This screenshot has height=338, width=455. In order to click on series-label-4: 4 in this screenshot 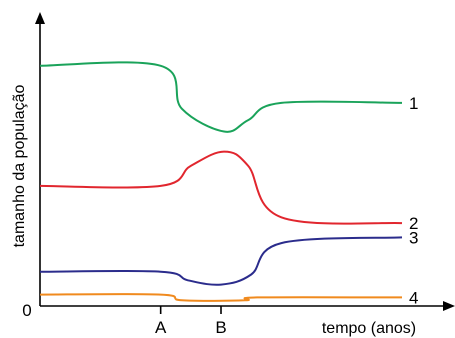, I will do `click(413, 297)`.